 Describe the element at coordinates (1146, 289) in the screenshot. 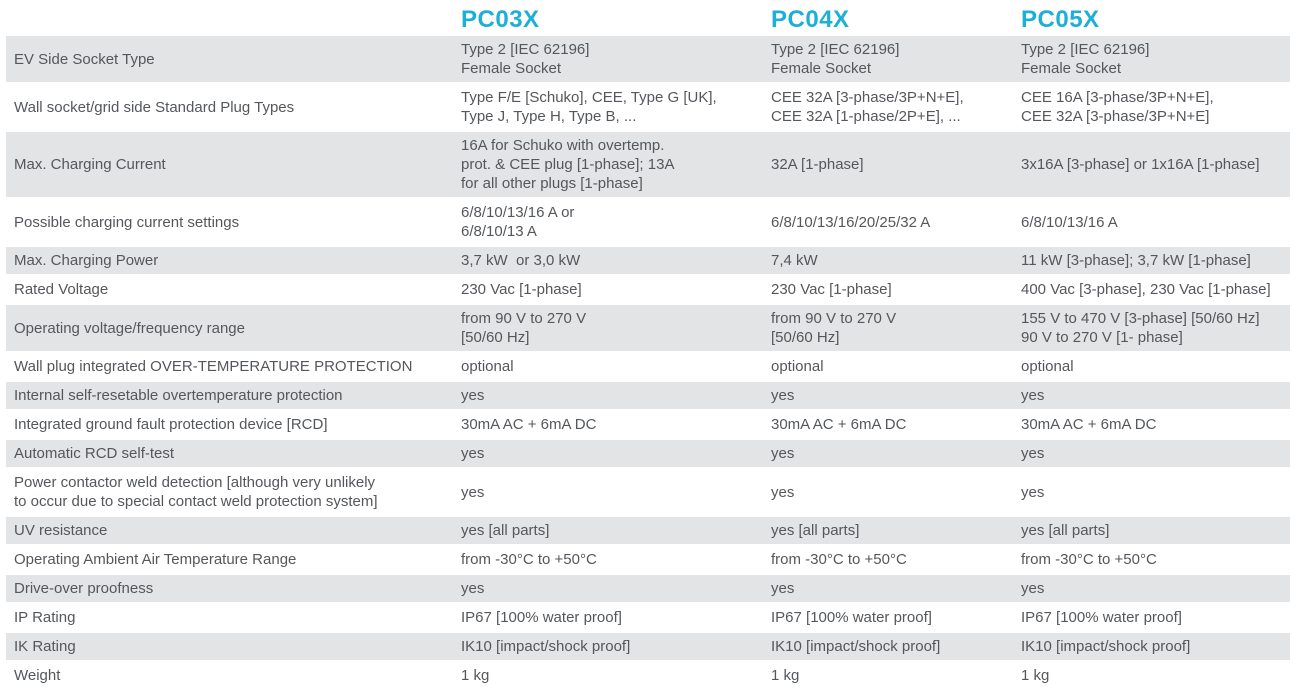

I see `spec-value-pc05x: 400 Vac [3-phase], 230 Vac [1-phase]` at that location.